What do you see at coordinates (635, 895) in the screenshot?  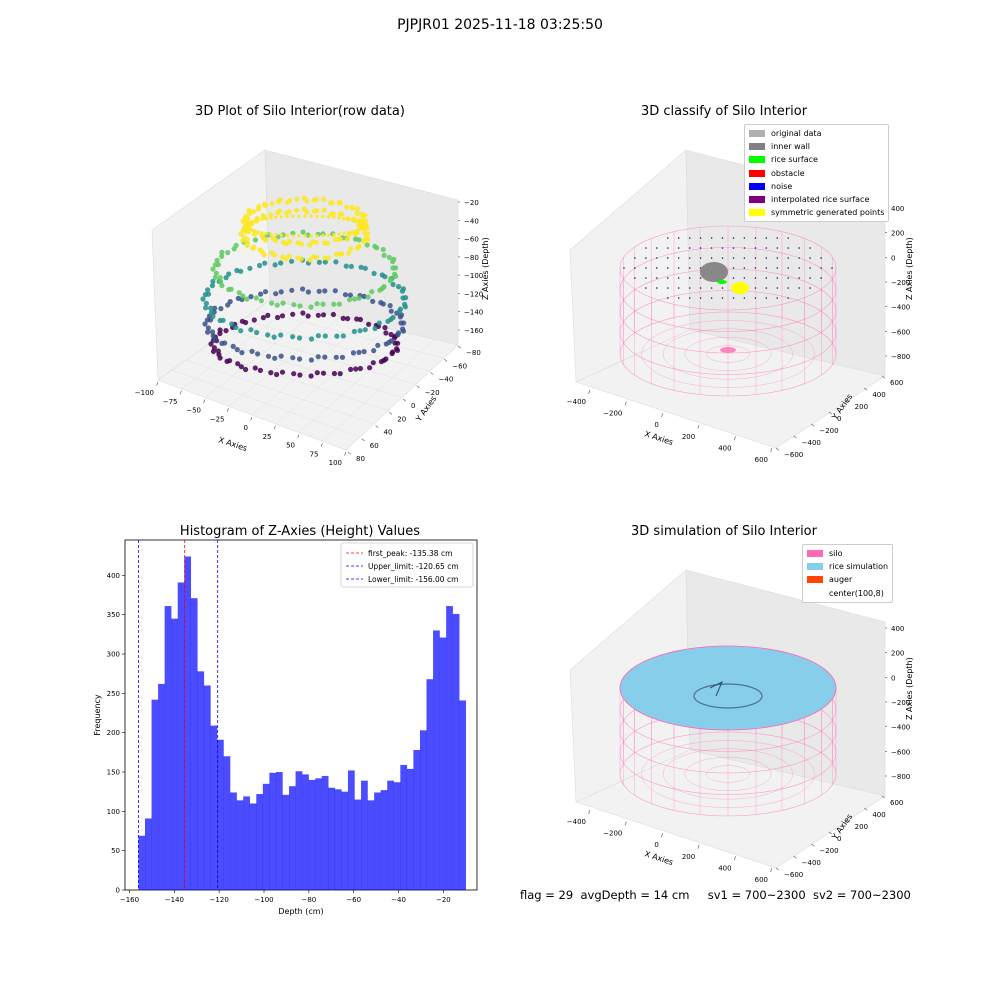 I see `avg-depth-text: avgDepth = 14 cm` at bounding box center [635, 895].